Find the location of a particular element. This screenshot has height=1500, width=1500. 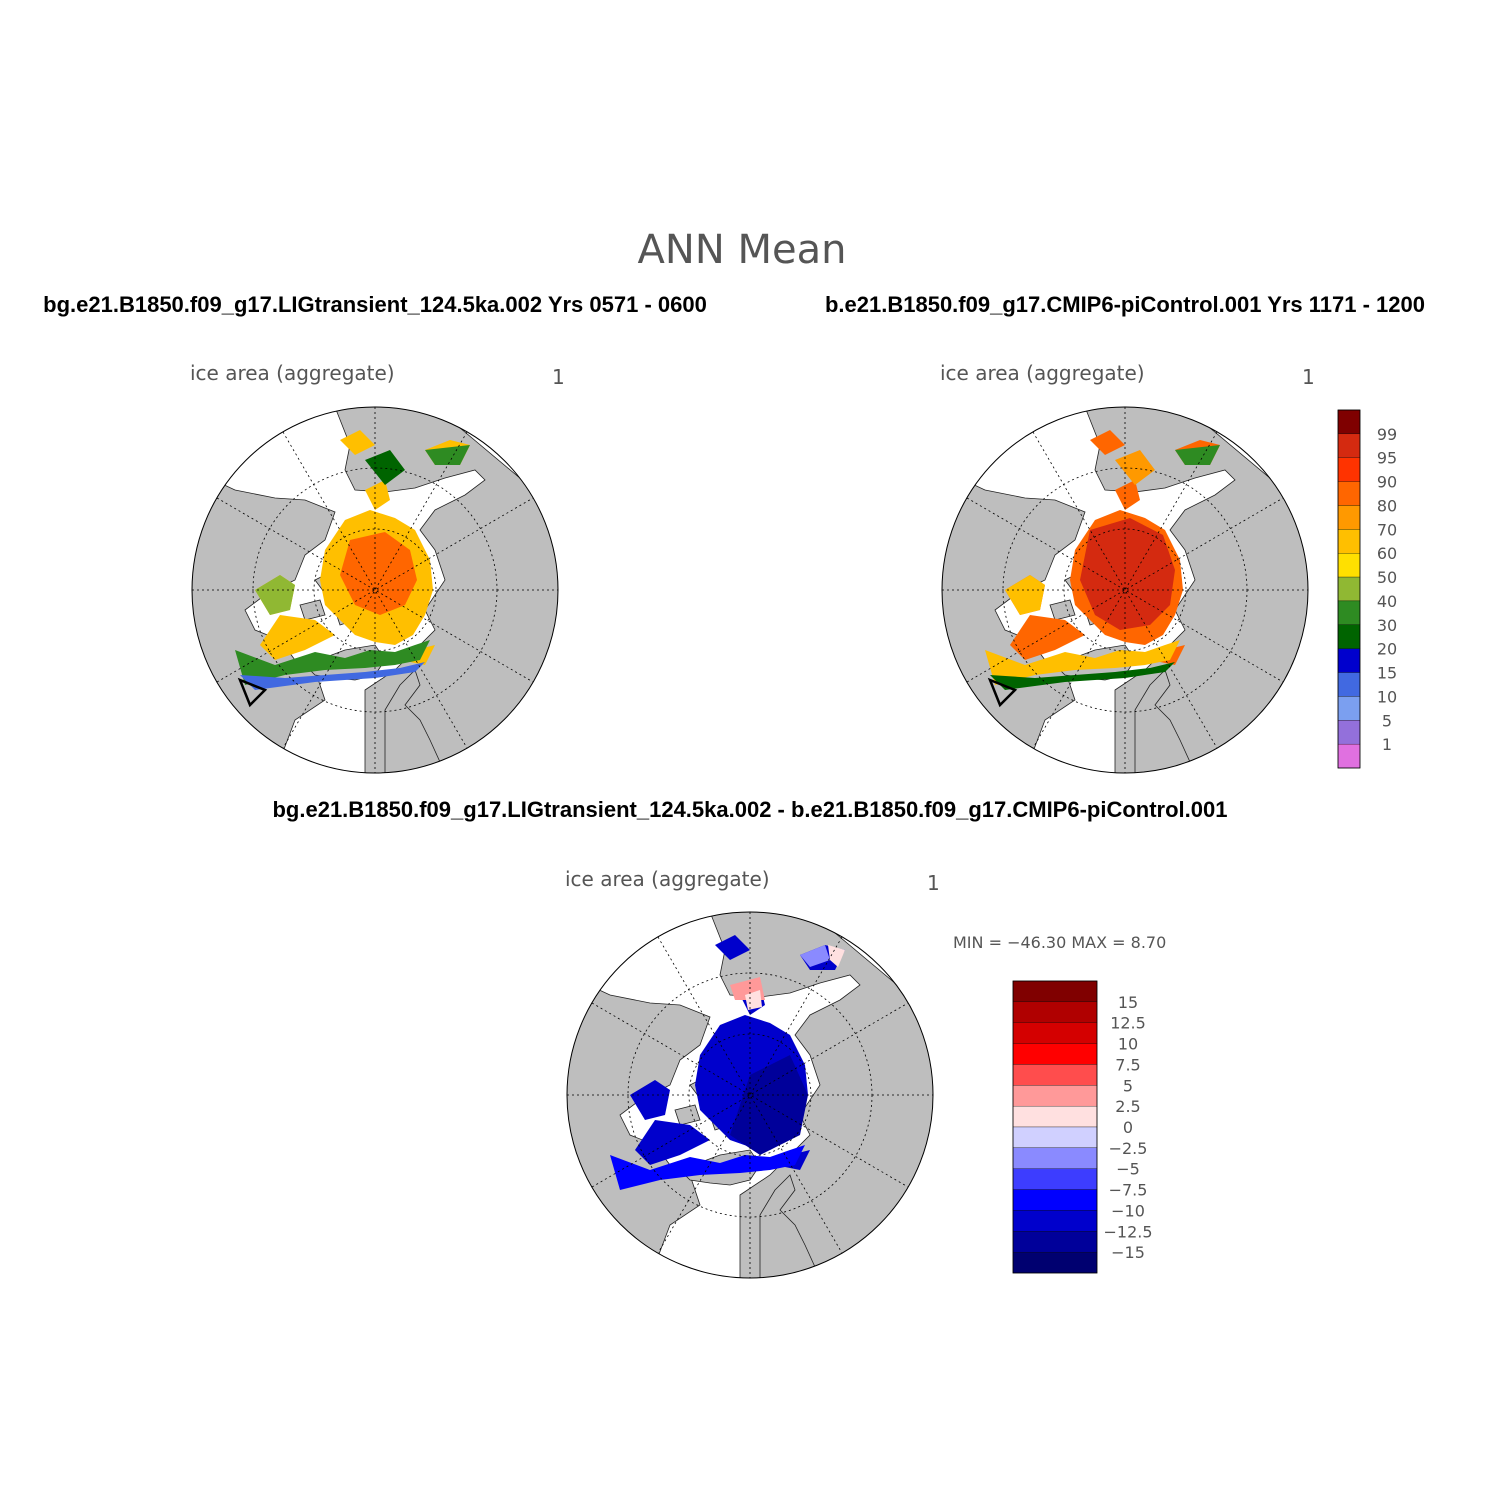

colorbar-absolute-label: 5 is located at coordinates (1387, 720).